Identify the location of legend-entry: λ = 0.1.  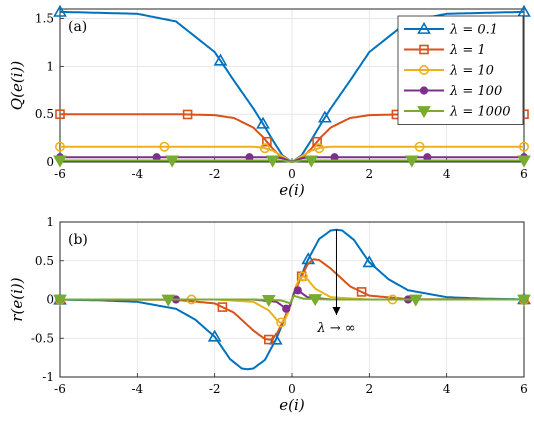
(473, 30).